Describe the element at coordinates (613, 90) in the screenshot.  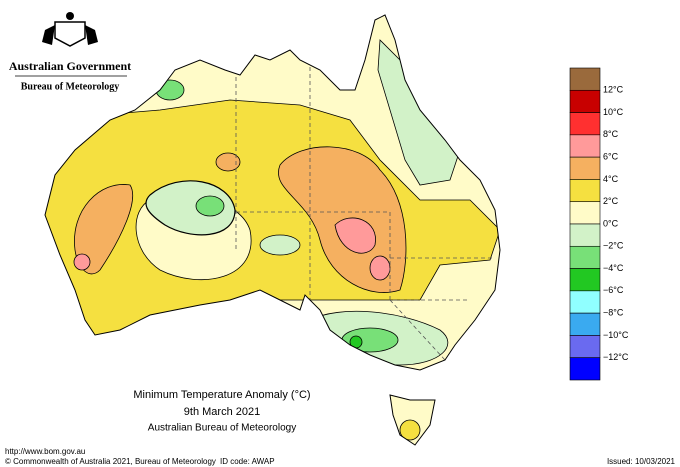
I see `legend-label: 12°C` at that location.